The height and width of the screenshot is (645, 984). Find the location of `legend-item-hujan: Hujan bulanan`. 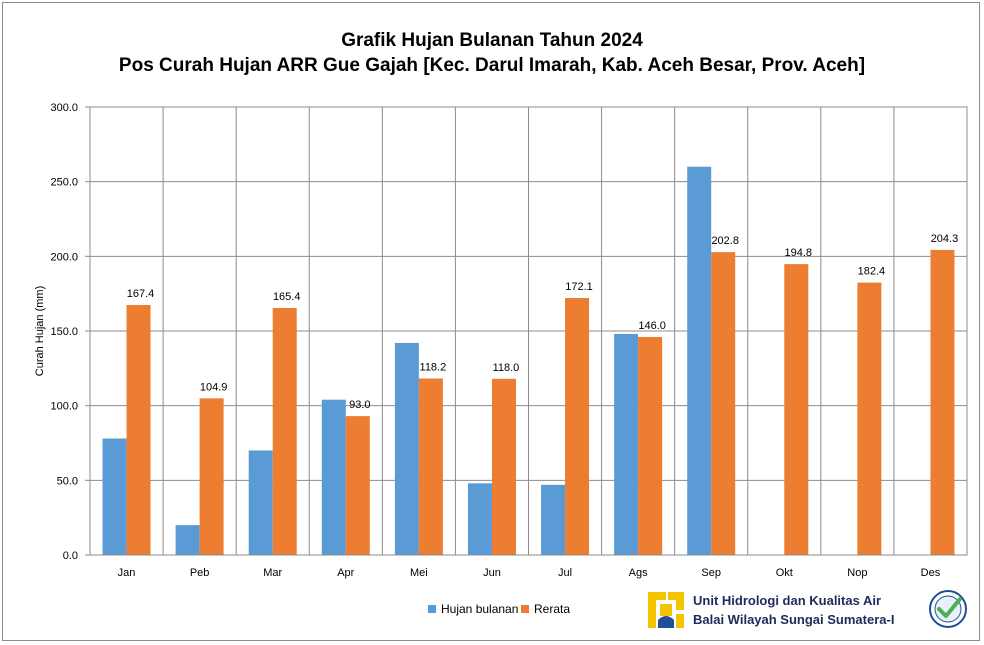

legend-item-hujan: Hujan bulanan is located at coordinates (473, 609).